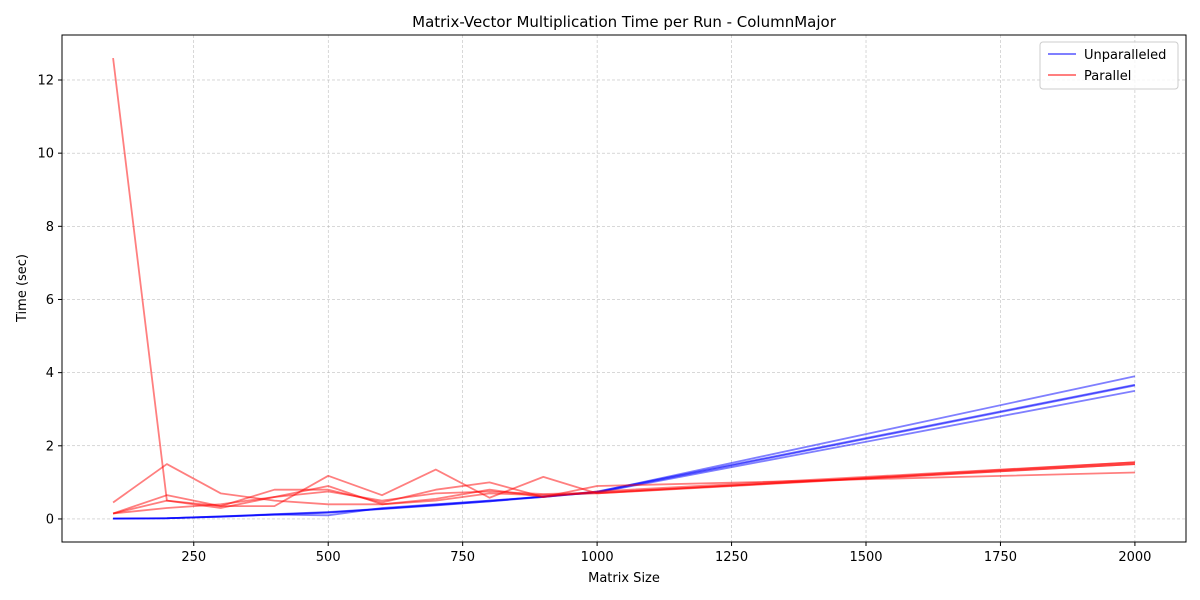  I want to click on x-tick-label: 2000, so click(1134, 557).